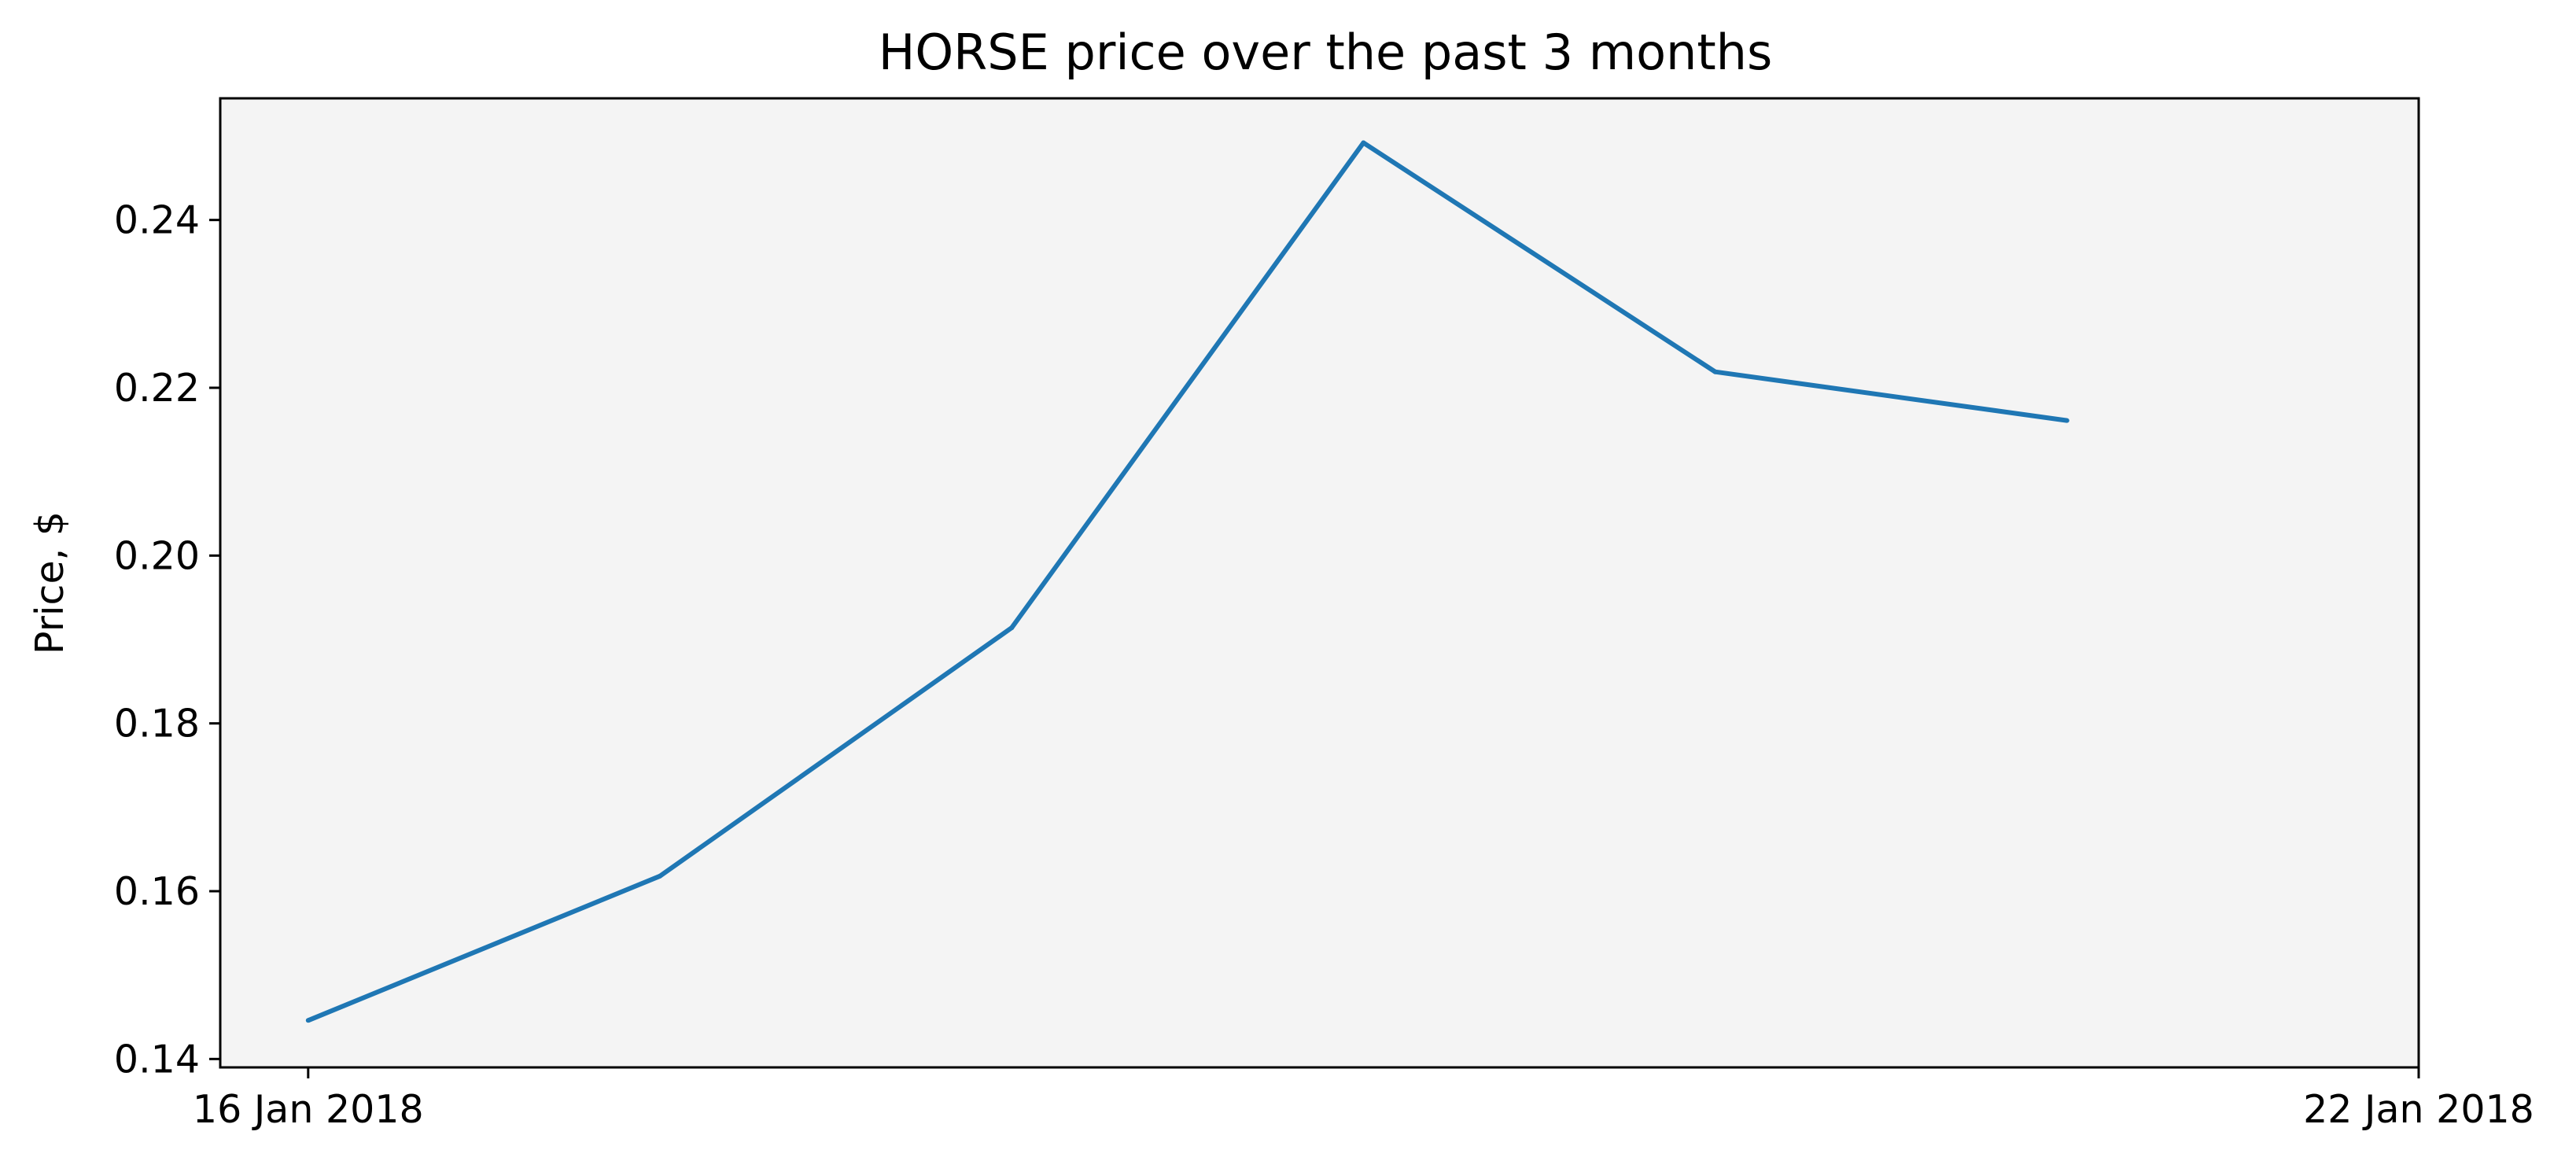 This screenshot has width=2576, height=1172. Describe the element at coordinates (157, 891) in the screenshot. I see `y-tick-label: 0.16` at that location.